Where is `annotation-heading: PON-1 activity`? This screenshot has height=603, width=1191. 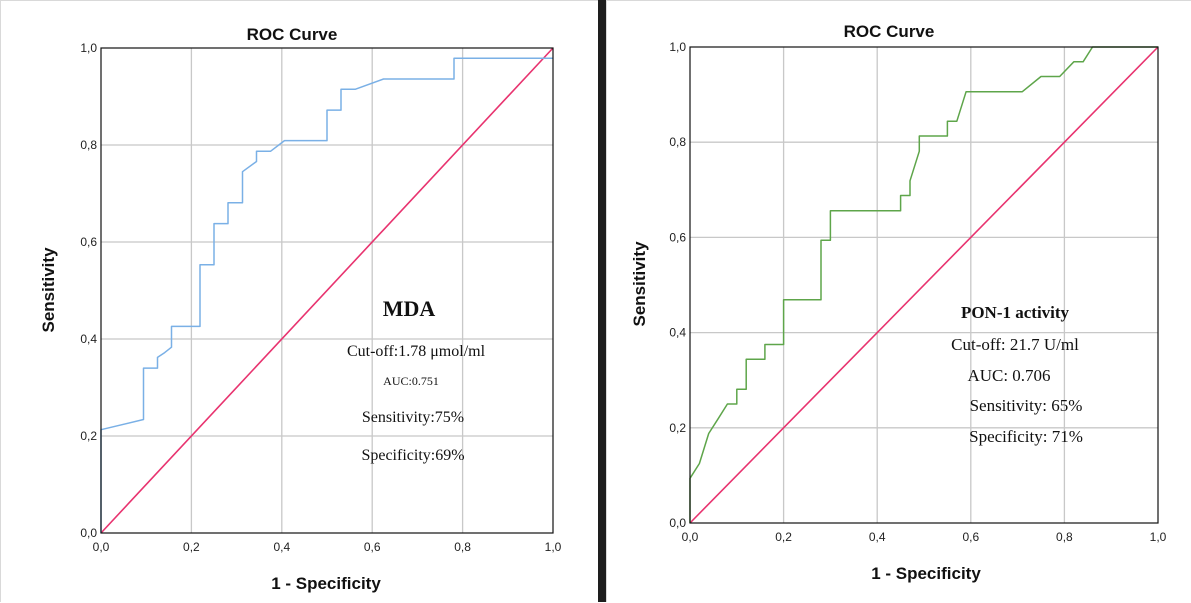 annotation-heading: PON-1 activity is located at coordinates (1015, 312).